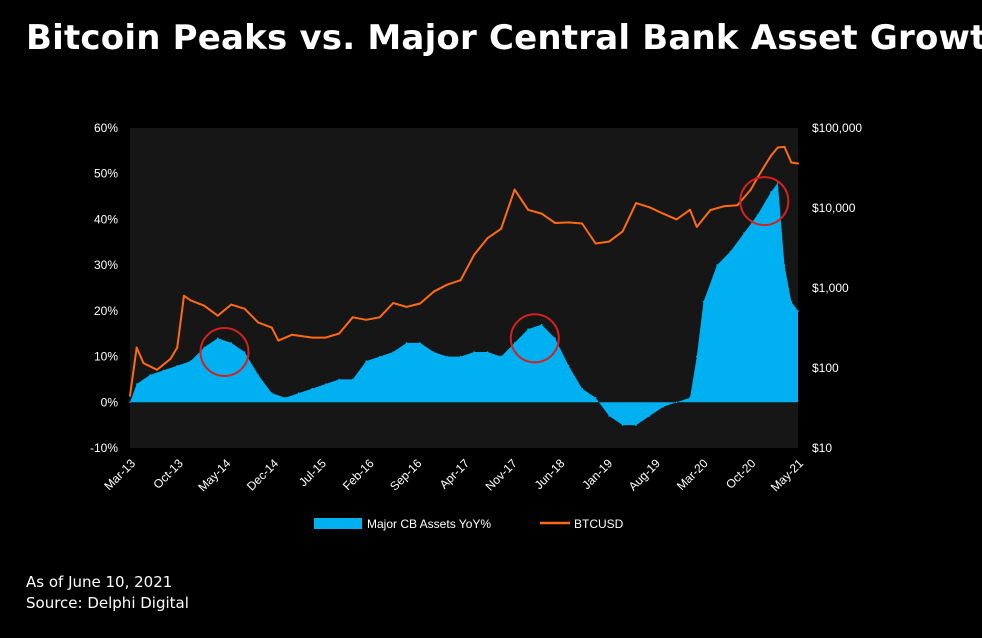  What do you see at coordinates (837, 128) in the screenshot?
I see `y-right-tick-label: $100,000` at bounding box center [837, 128].